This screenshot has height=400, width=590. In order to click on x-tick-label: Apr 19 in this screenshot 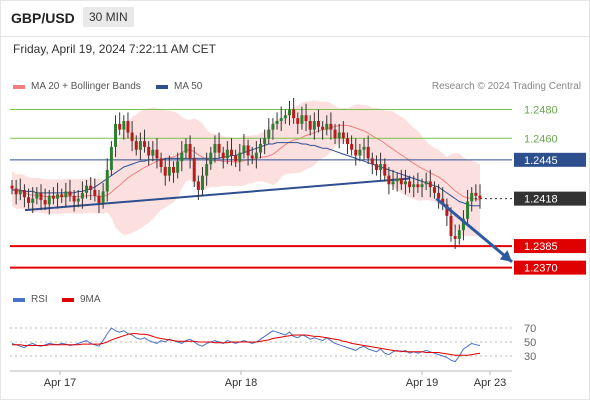, I will do `click(422, 383)`.